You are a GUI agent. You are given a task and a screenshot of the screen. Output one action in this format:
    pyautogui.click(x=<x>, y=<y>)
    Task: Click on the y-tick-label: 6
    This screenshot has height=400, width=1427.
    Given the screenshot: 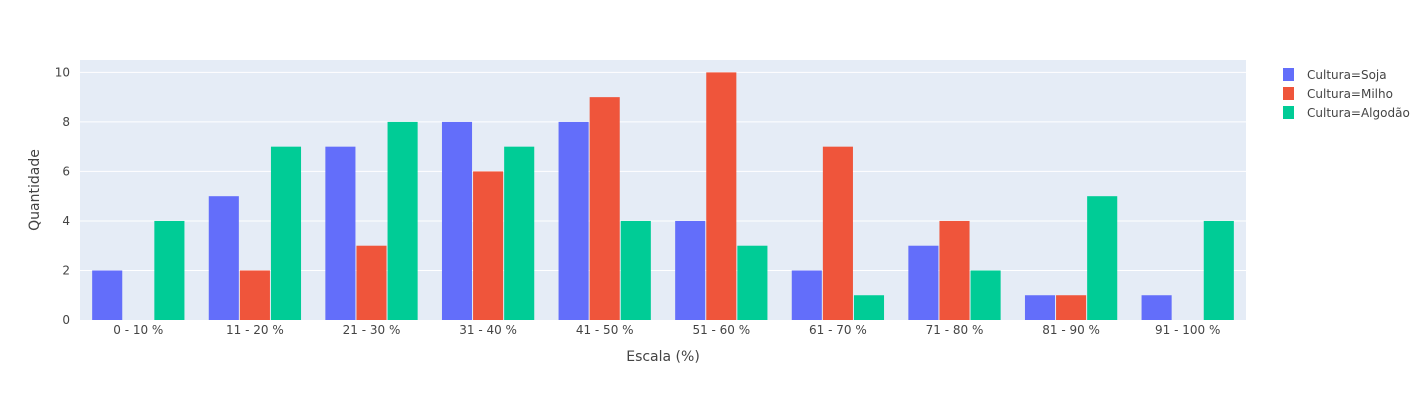 What is the action you would take?
    pyautogui.click(x=66, y=171)
    